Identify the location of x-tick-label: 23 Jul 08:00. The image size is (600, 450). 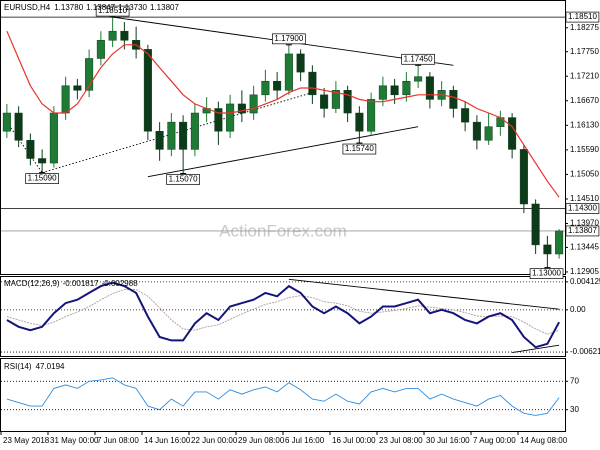
(401, 440).